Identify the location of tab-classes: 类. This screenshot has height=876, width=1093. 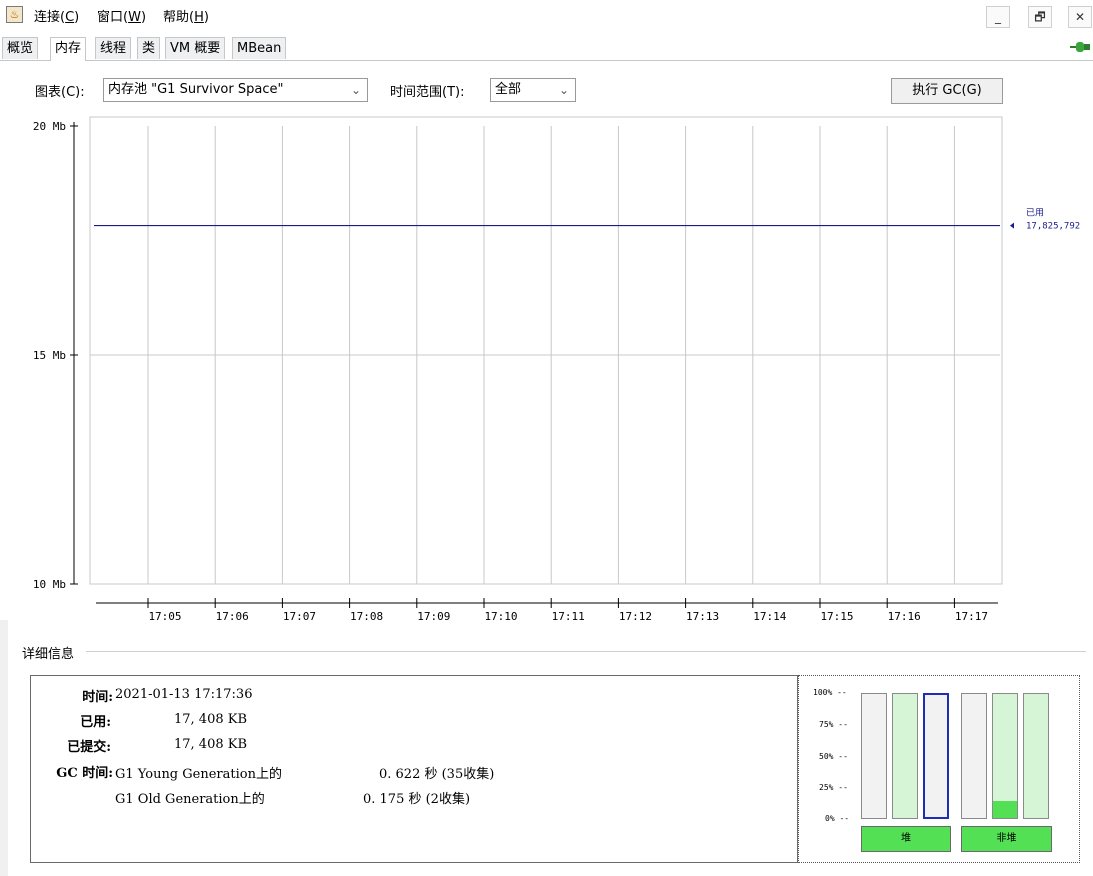
(149, 48).